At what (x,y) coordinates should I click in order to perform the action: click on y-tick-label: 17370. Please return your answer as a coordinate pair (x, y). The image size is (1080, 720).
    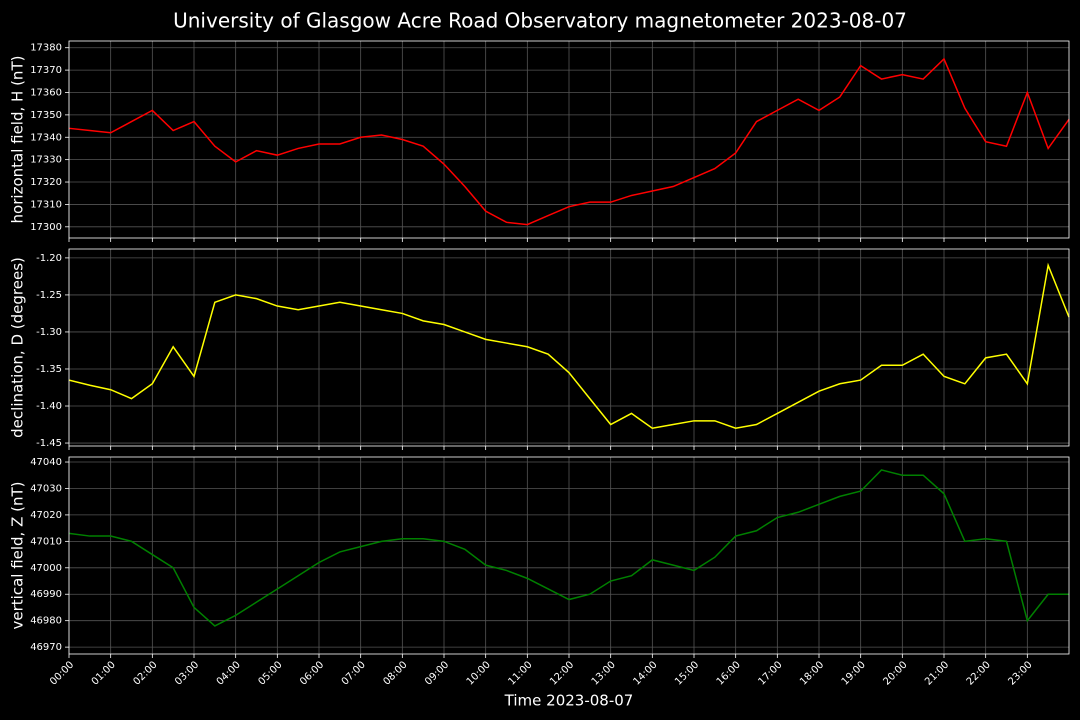
    Looking at the image, I should click on (46, 70).